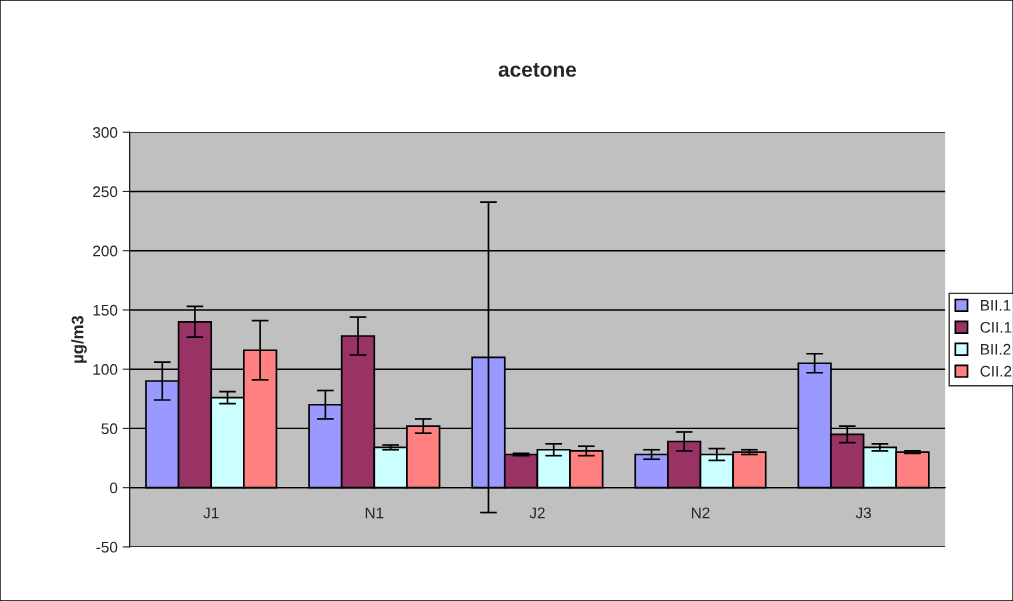 The image size is (1013, 601). I want to click on y-tick-label: 50, so click(109, 429).